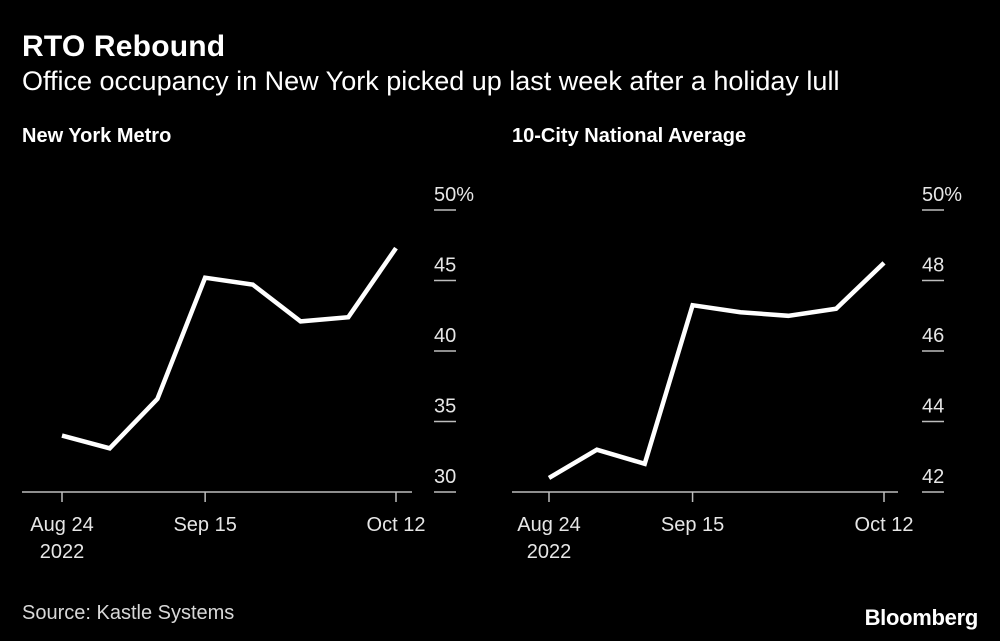 Image resolution: width=1000 pixels, height=641 pixels. I want to click on ny-y-tick-label: 35, so click(445, 407).